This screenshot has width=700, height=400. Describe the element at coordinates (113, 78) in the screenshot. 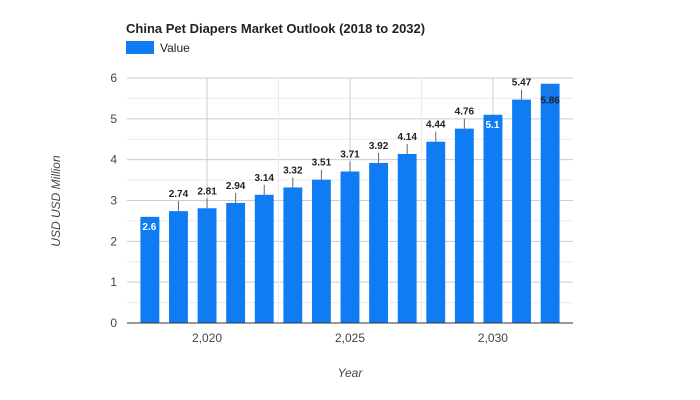

I see `y-tick-label: 6` at that location.